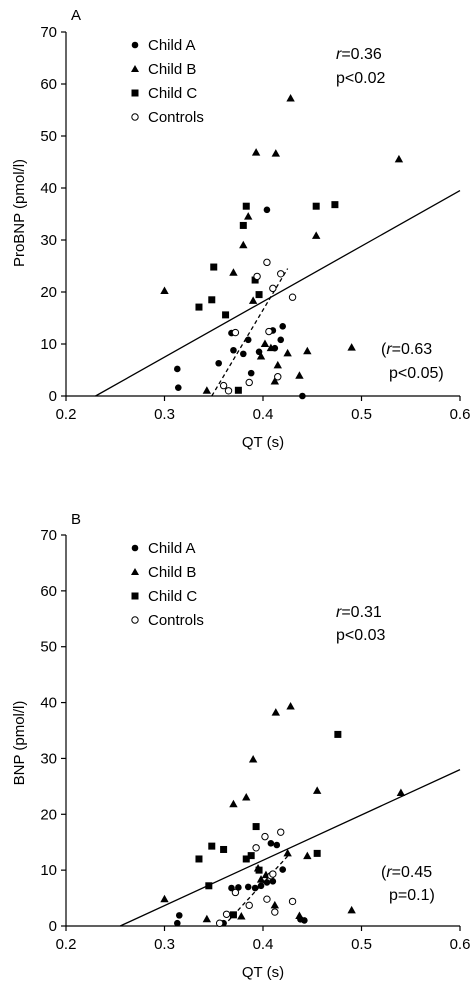  What do you see at coordinates (135, 571) in the screenshot?
I see `legend-child-b-marker` at bounding box center [135, 571].